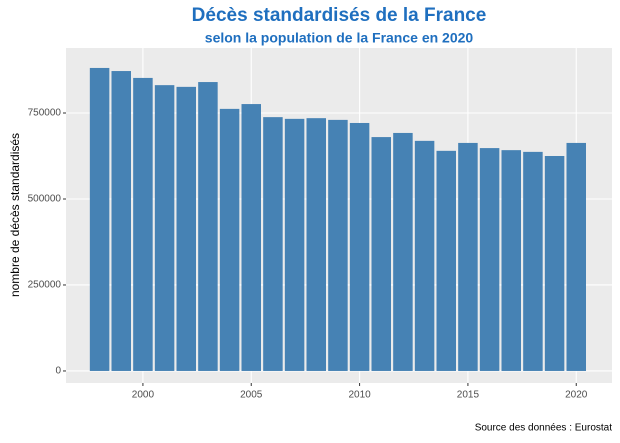  I want to click on y-axis-title: nombre de décès standardisés, so click(15, 215).